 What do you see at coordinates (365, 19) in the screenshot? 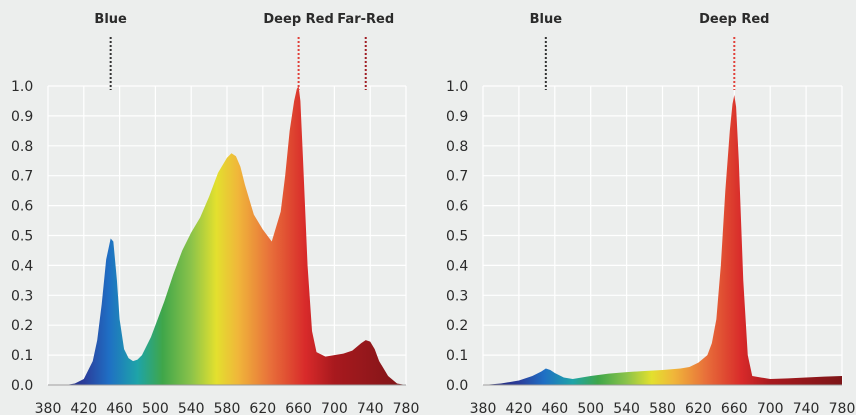
I see `peak-label: Far-Red` at bounding box center [365, 19].